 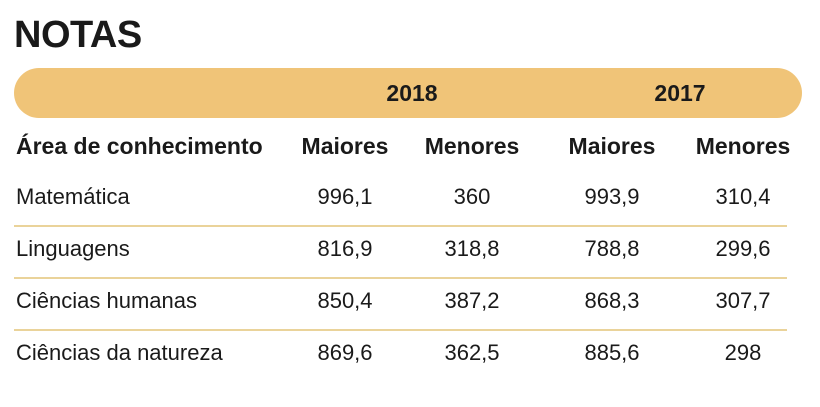 What do you see at coordinates (743, 146) in the screenshot?
I see `column-header-menores-2017: Menores` at bounding box center [743, 146].